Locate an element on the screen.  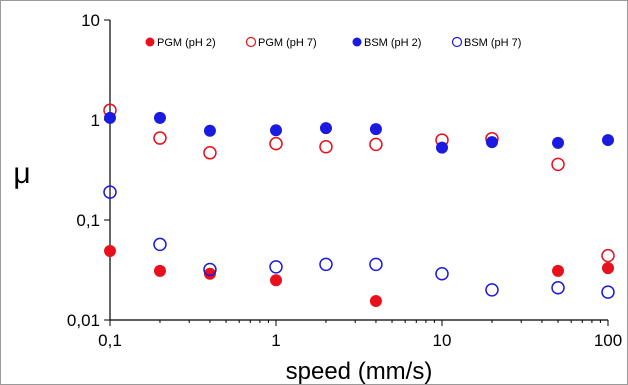
x-tick-labels: 0,1 1 10 100 is located at coordinates (360, 340).